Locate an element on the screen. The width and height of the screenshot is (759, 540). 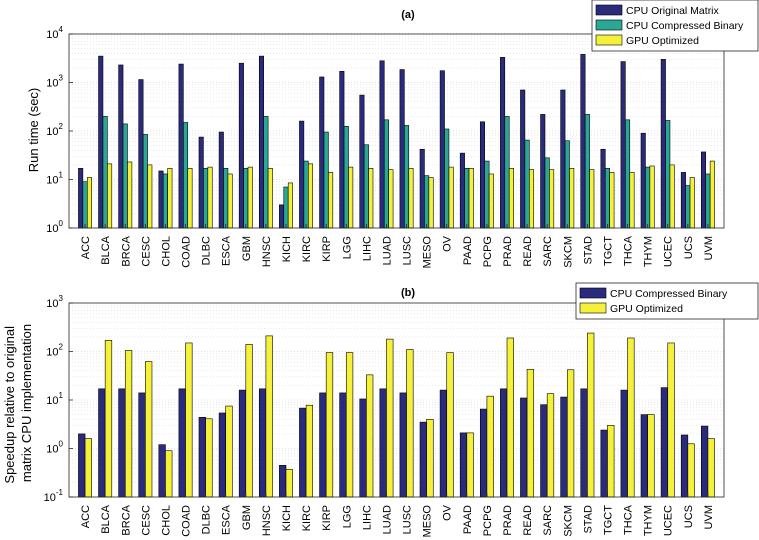
chart-b-bar-meso-s1 is located at coordinates (430, 458).